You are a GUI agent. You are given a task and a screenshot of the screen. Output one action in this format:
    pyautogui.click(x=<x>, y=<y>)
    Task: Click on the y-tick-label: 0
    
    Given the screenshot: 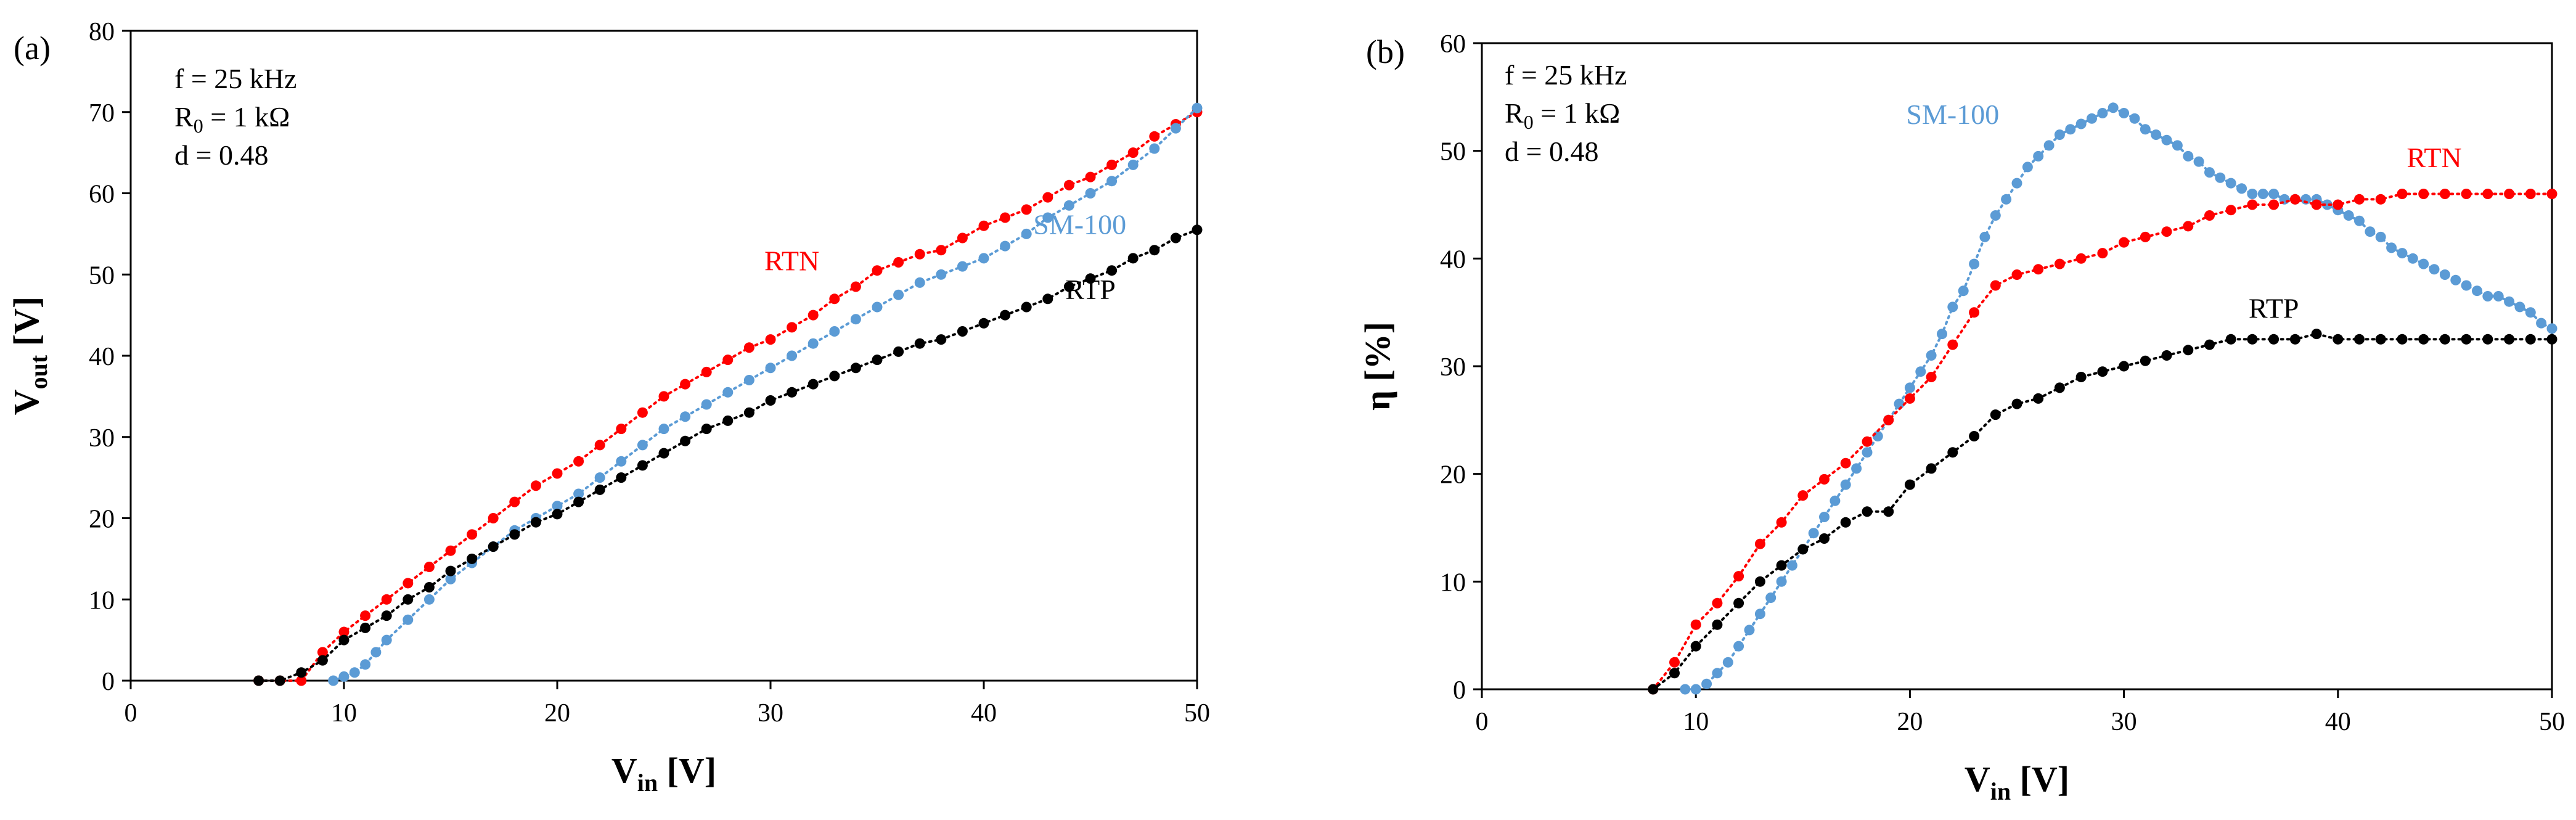 What is the action you would take?
    pyautogui.click(x=1459, y=690)
    